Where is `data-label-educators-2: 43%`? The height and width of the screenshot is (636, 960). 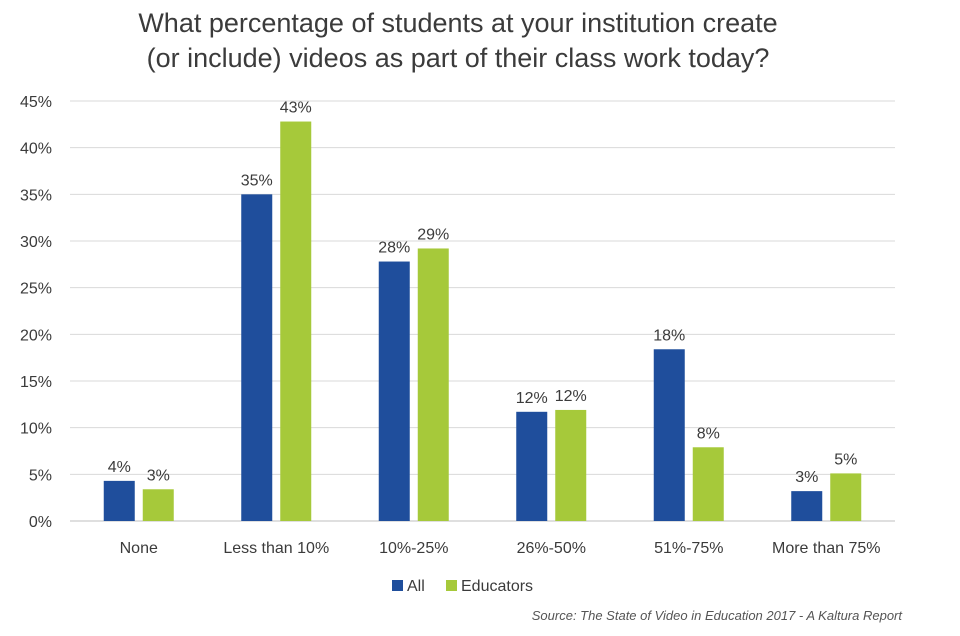 data-label-educators-2: 43% is located at coordinates (296, 108).